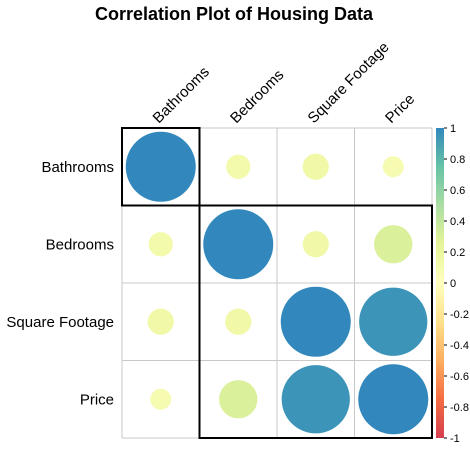  I want to click on legend-tick-label: 0.6, so click(457, 191).